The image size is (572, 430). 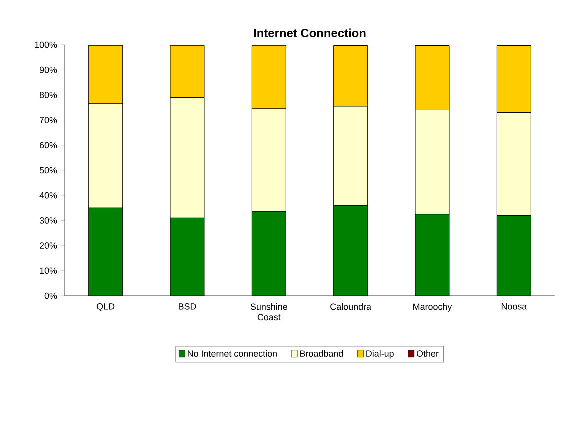 What do you see at coordinates (106, 308) in the screenshot?
I see `x-tick-label: QLD` at bounding box center [106, 308].